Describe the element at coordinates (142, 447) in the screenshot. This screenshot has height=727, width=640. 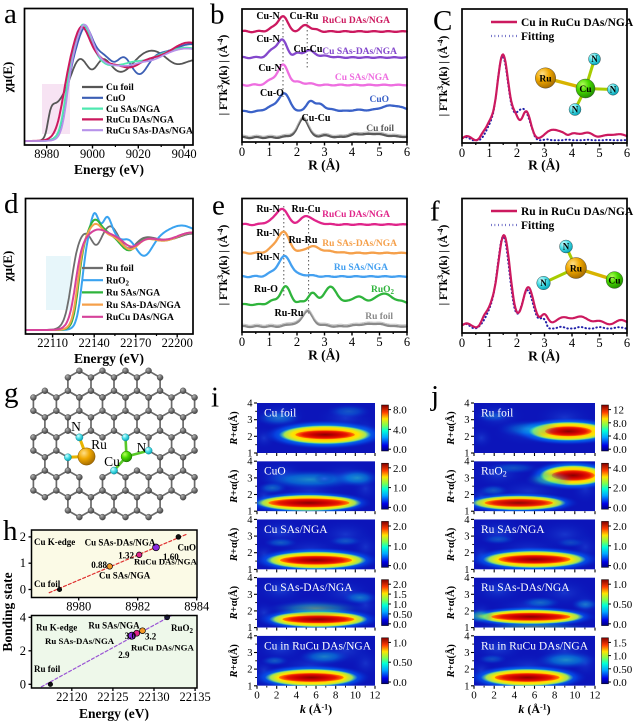
I see `svg-text: N` at that location.